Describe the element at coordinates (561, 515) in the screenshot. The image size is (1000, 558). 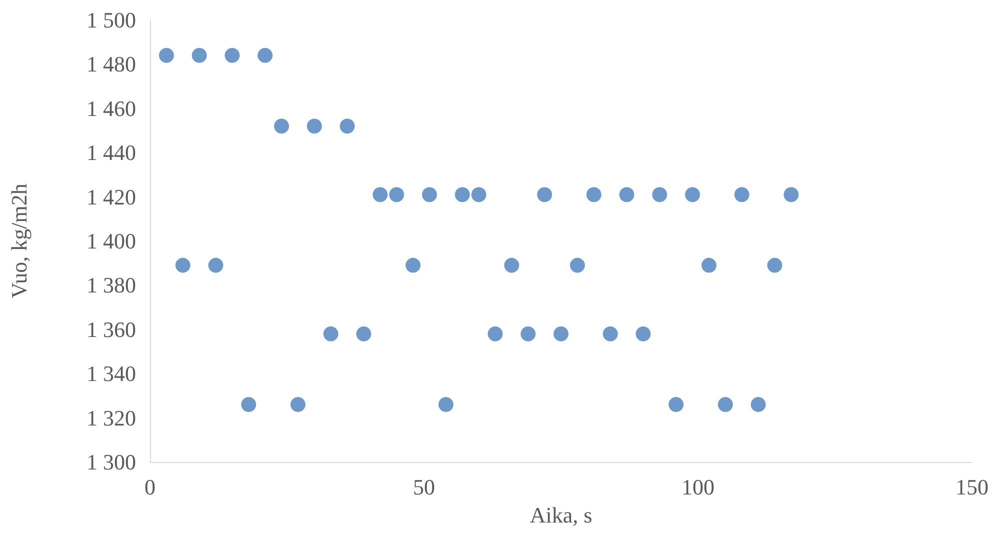
I see `x-axis-title: Aika, s` at that location.